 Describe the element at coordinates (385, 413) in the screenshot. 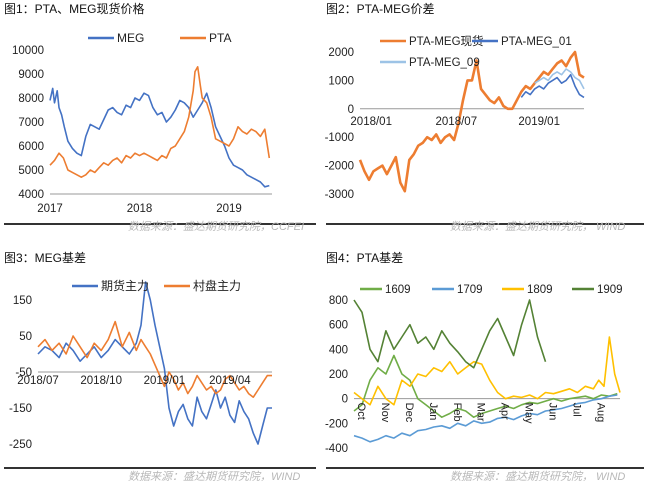

I see `x-tick-label: Nov` at that location.